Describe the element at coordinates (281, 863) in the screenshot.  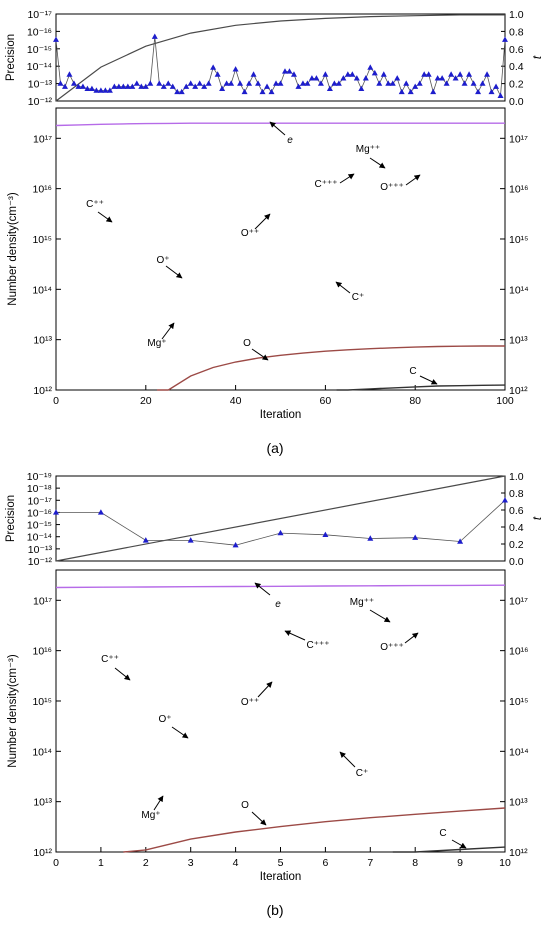
I see `x-tick-label: 5` at that location.